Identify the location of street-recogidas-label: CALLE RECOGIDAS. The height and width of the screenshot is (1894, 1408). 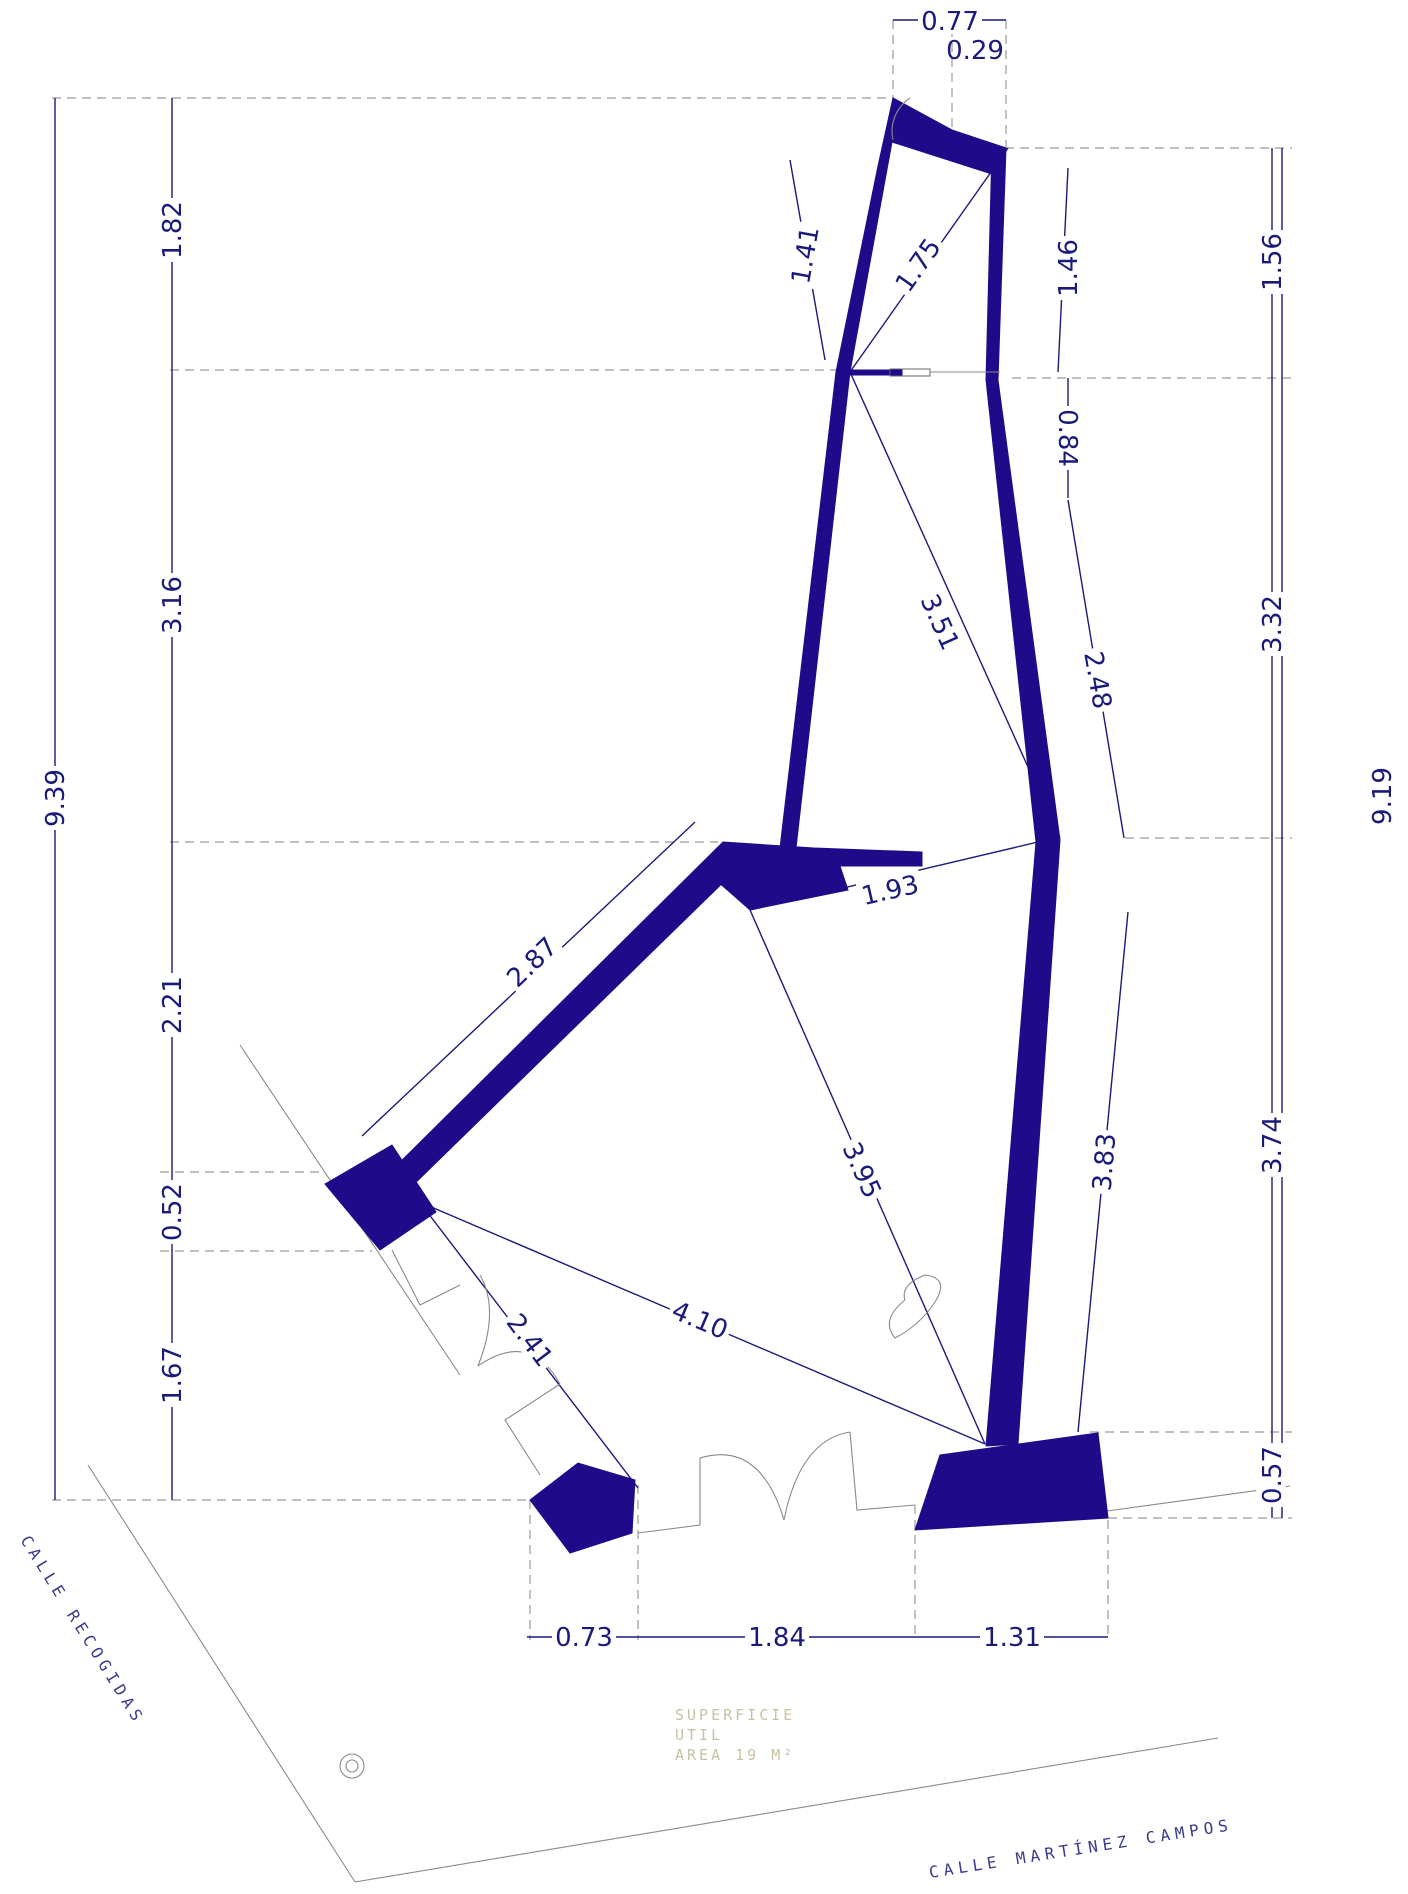
(83, 1630).